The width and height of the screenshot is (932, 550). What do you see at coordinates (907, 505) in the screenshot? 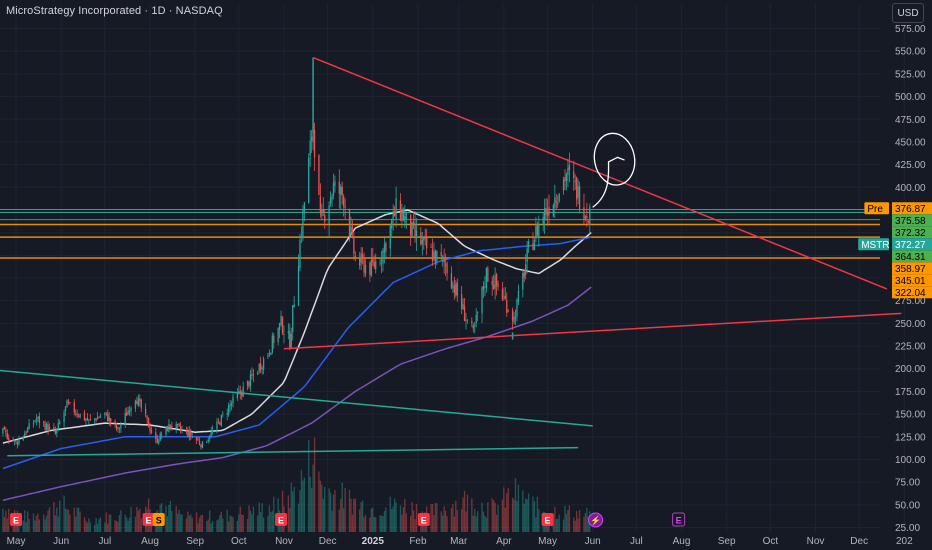
I see `price-tick-label: 50.00` at bounding box center [907, 505].